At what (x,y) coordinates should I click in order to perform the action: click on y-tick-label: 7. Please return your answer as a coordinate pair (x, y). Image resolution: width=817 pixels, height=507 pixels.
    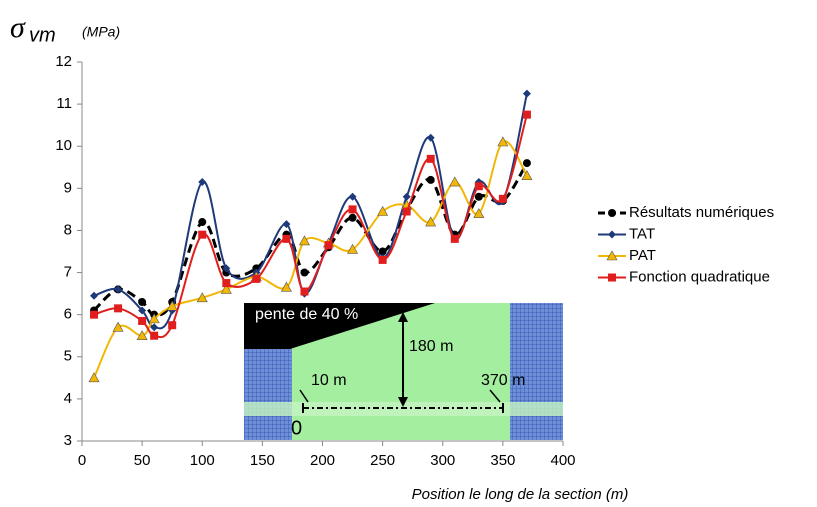
    Looking at the image, I should click on (68, 272).